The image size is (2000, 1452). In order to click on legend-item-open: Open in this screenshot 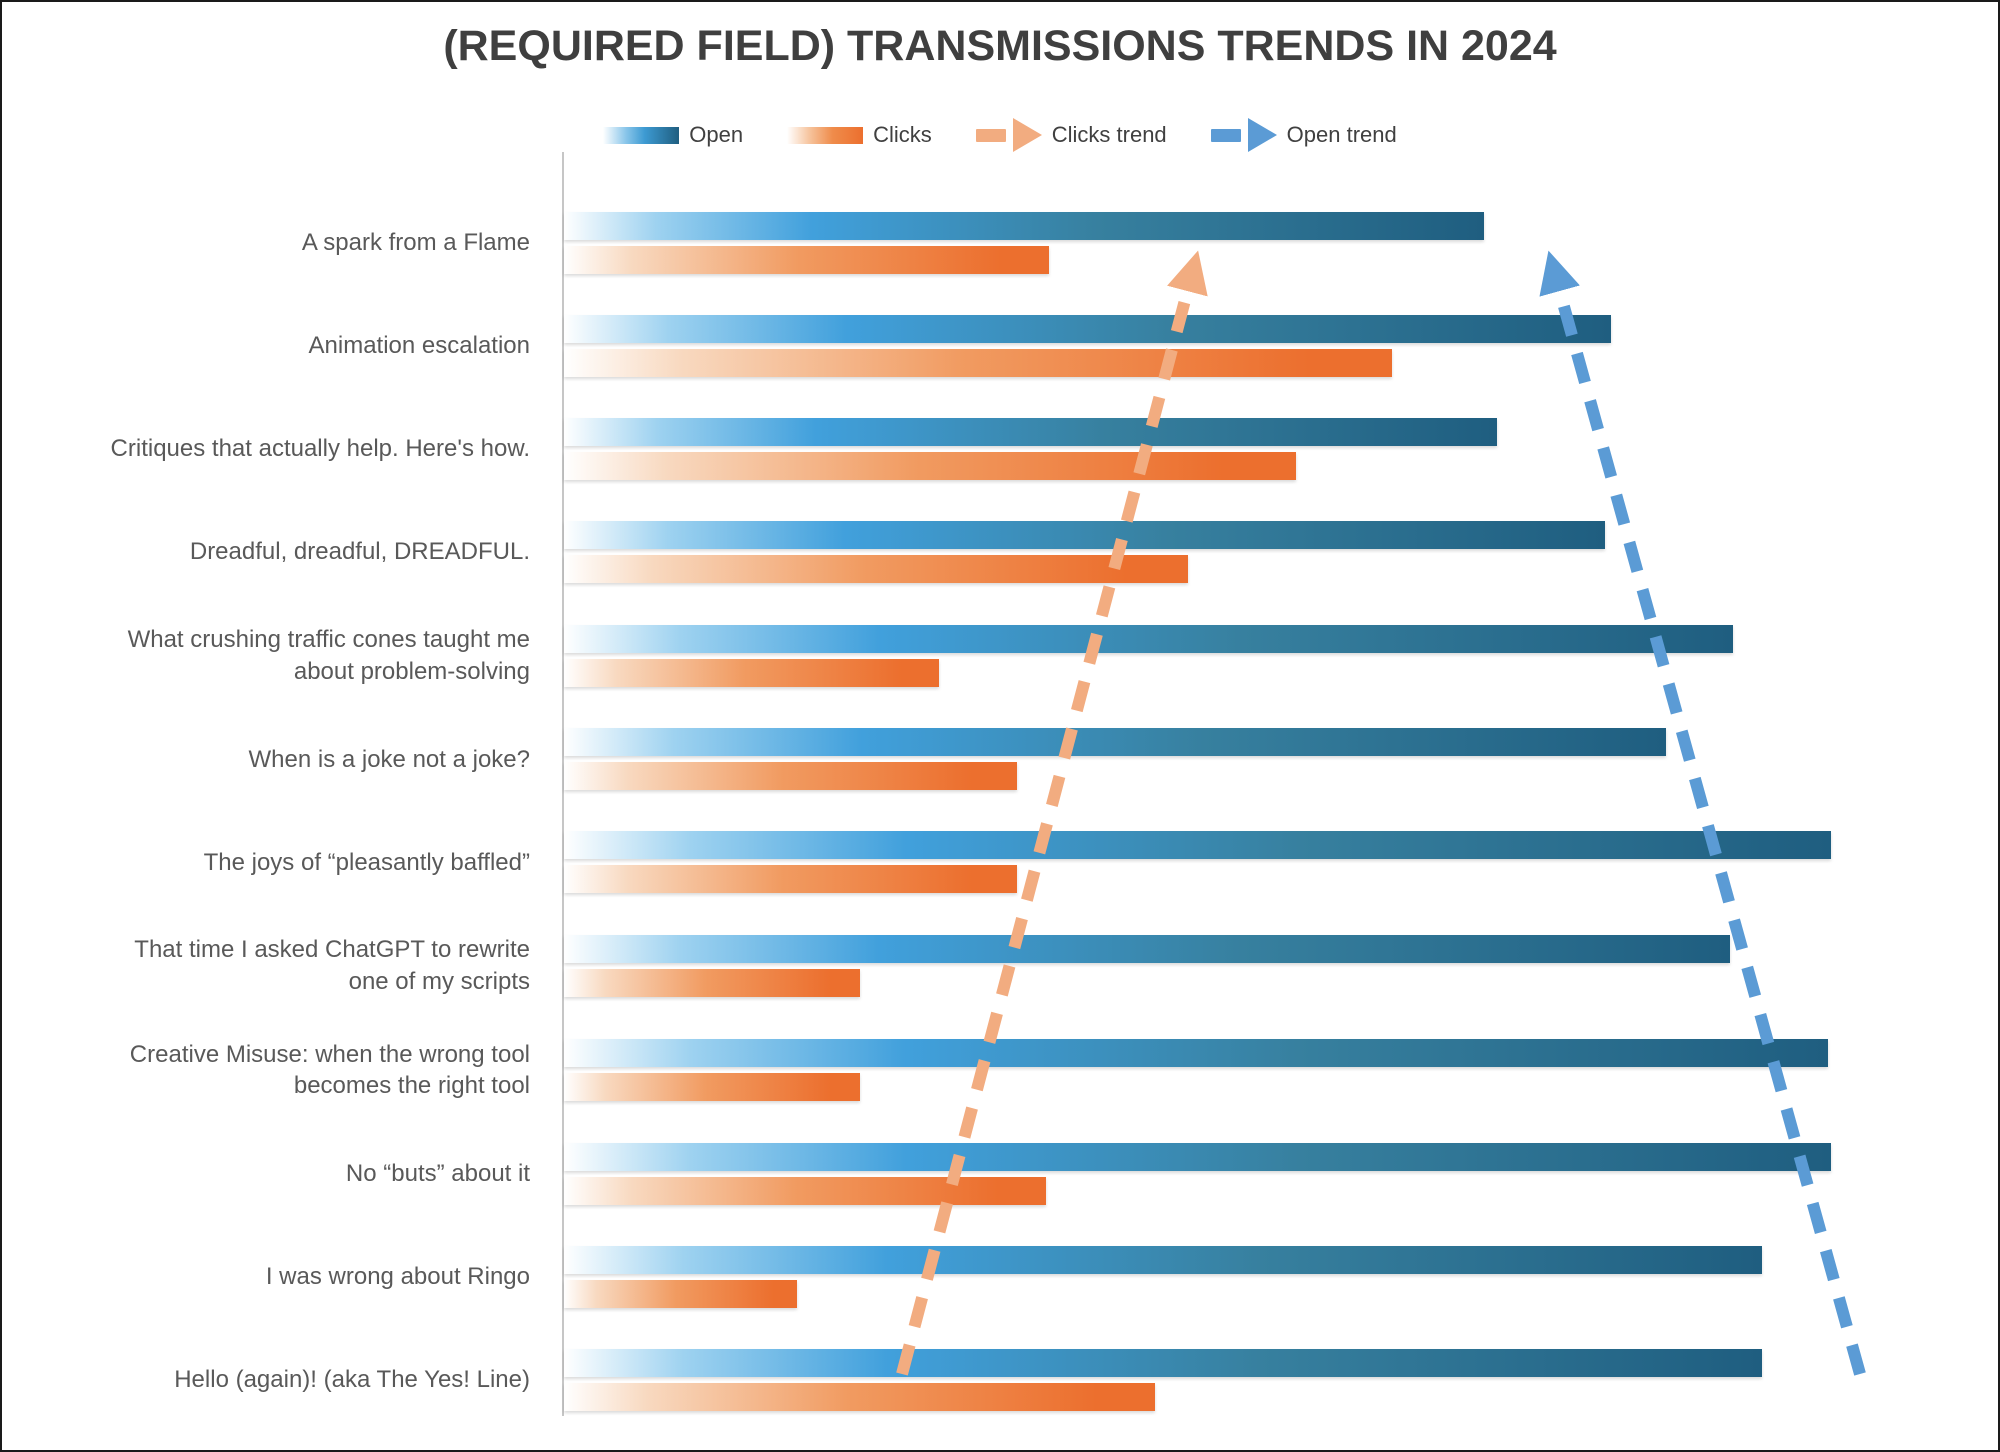, I will do `click(673, 135)`.